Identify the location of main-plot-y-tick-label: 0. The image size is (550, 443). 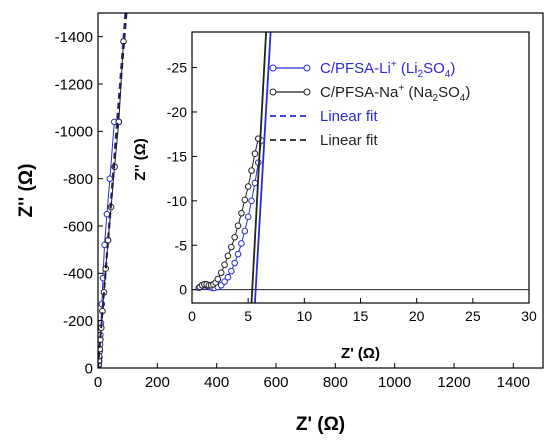
(89, 368).